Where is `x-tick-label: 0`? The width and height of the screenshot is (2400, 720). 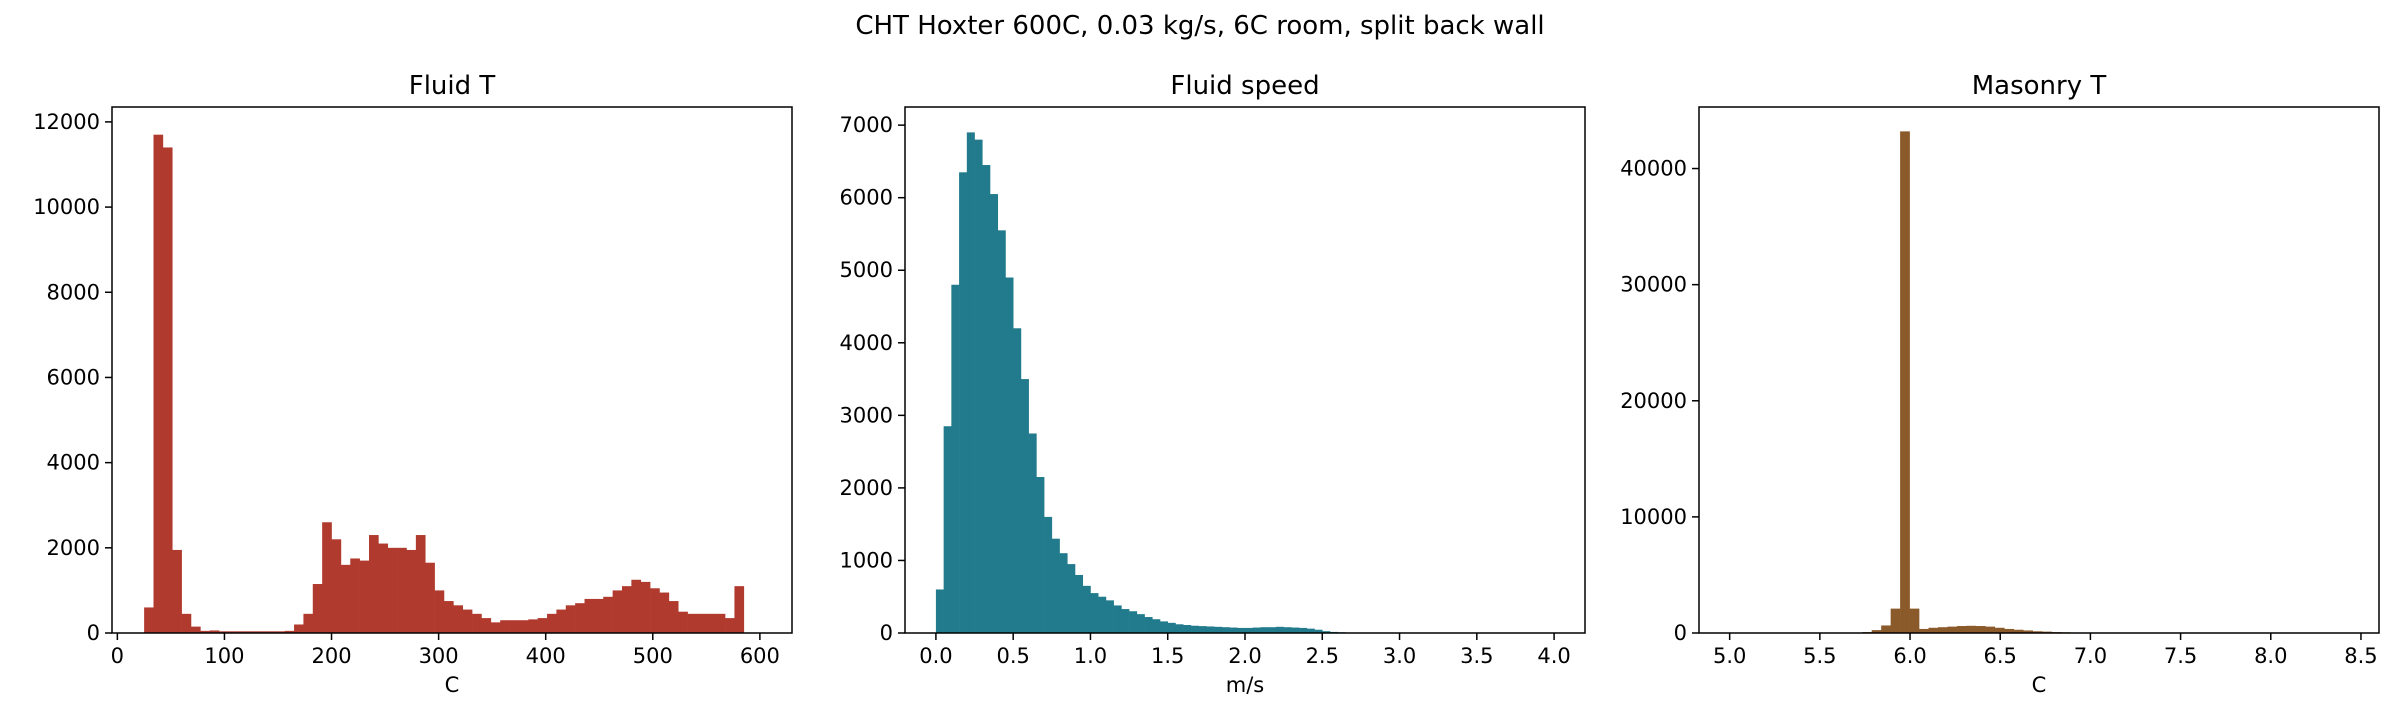 x-tick-label: 0 is located at coordinates (117, 656).